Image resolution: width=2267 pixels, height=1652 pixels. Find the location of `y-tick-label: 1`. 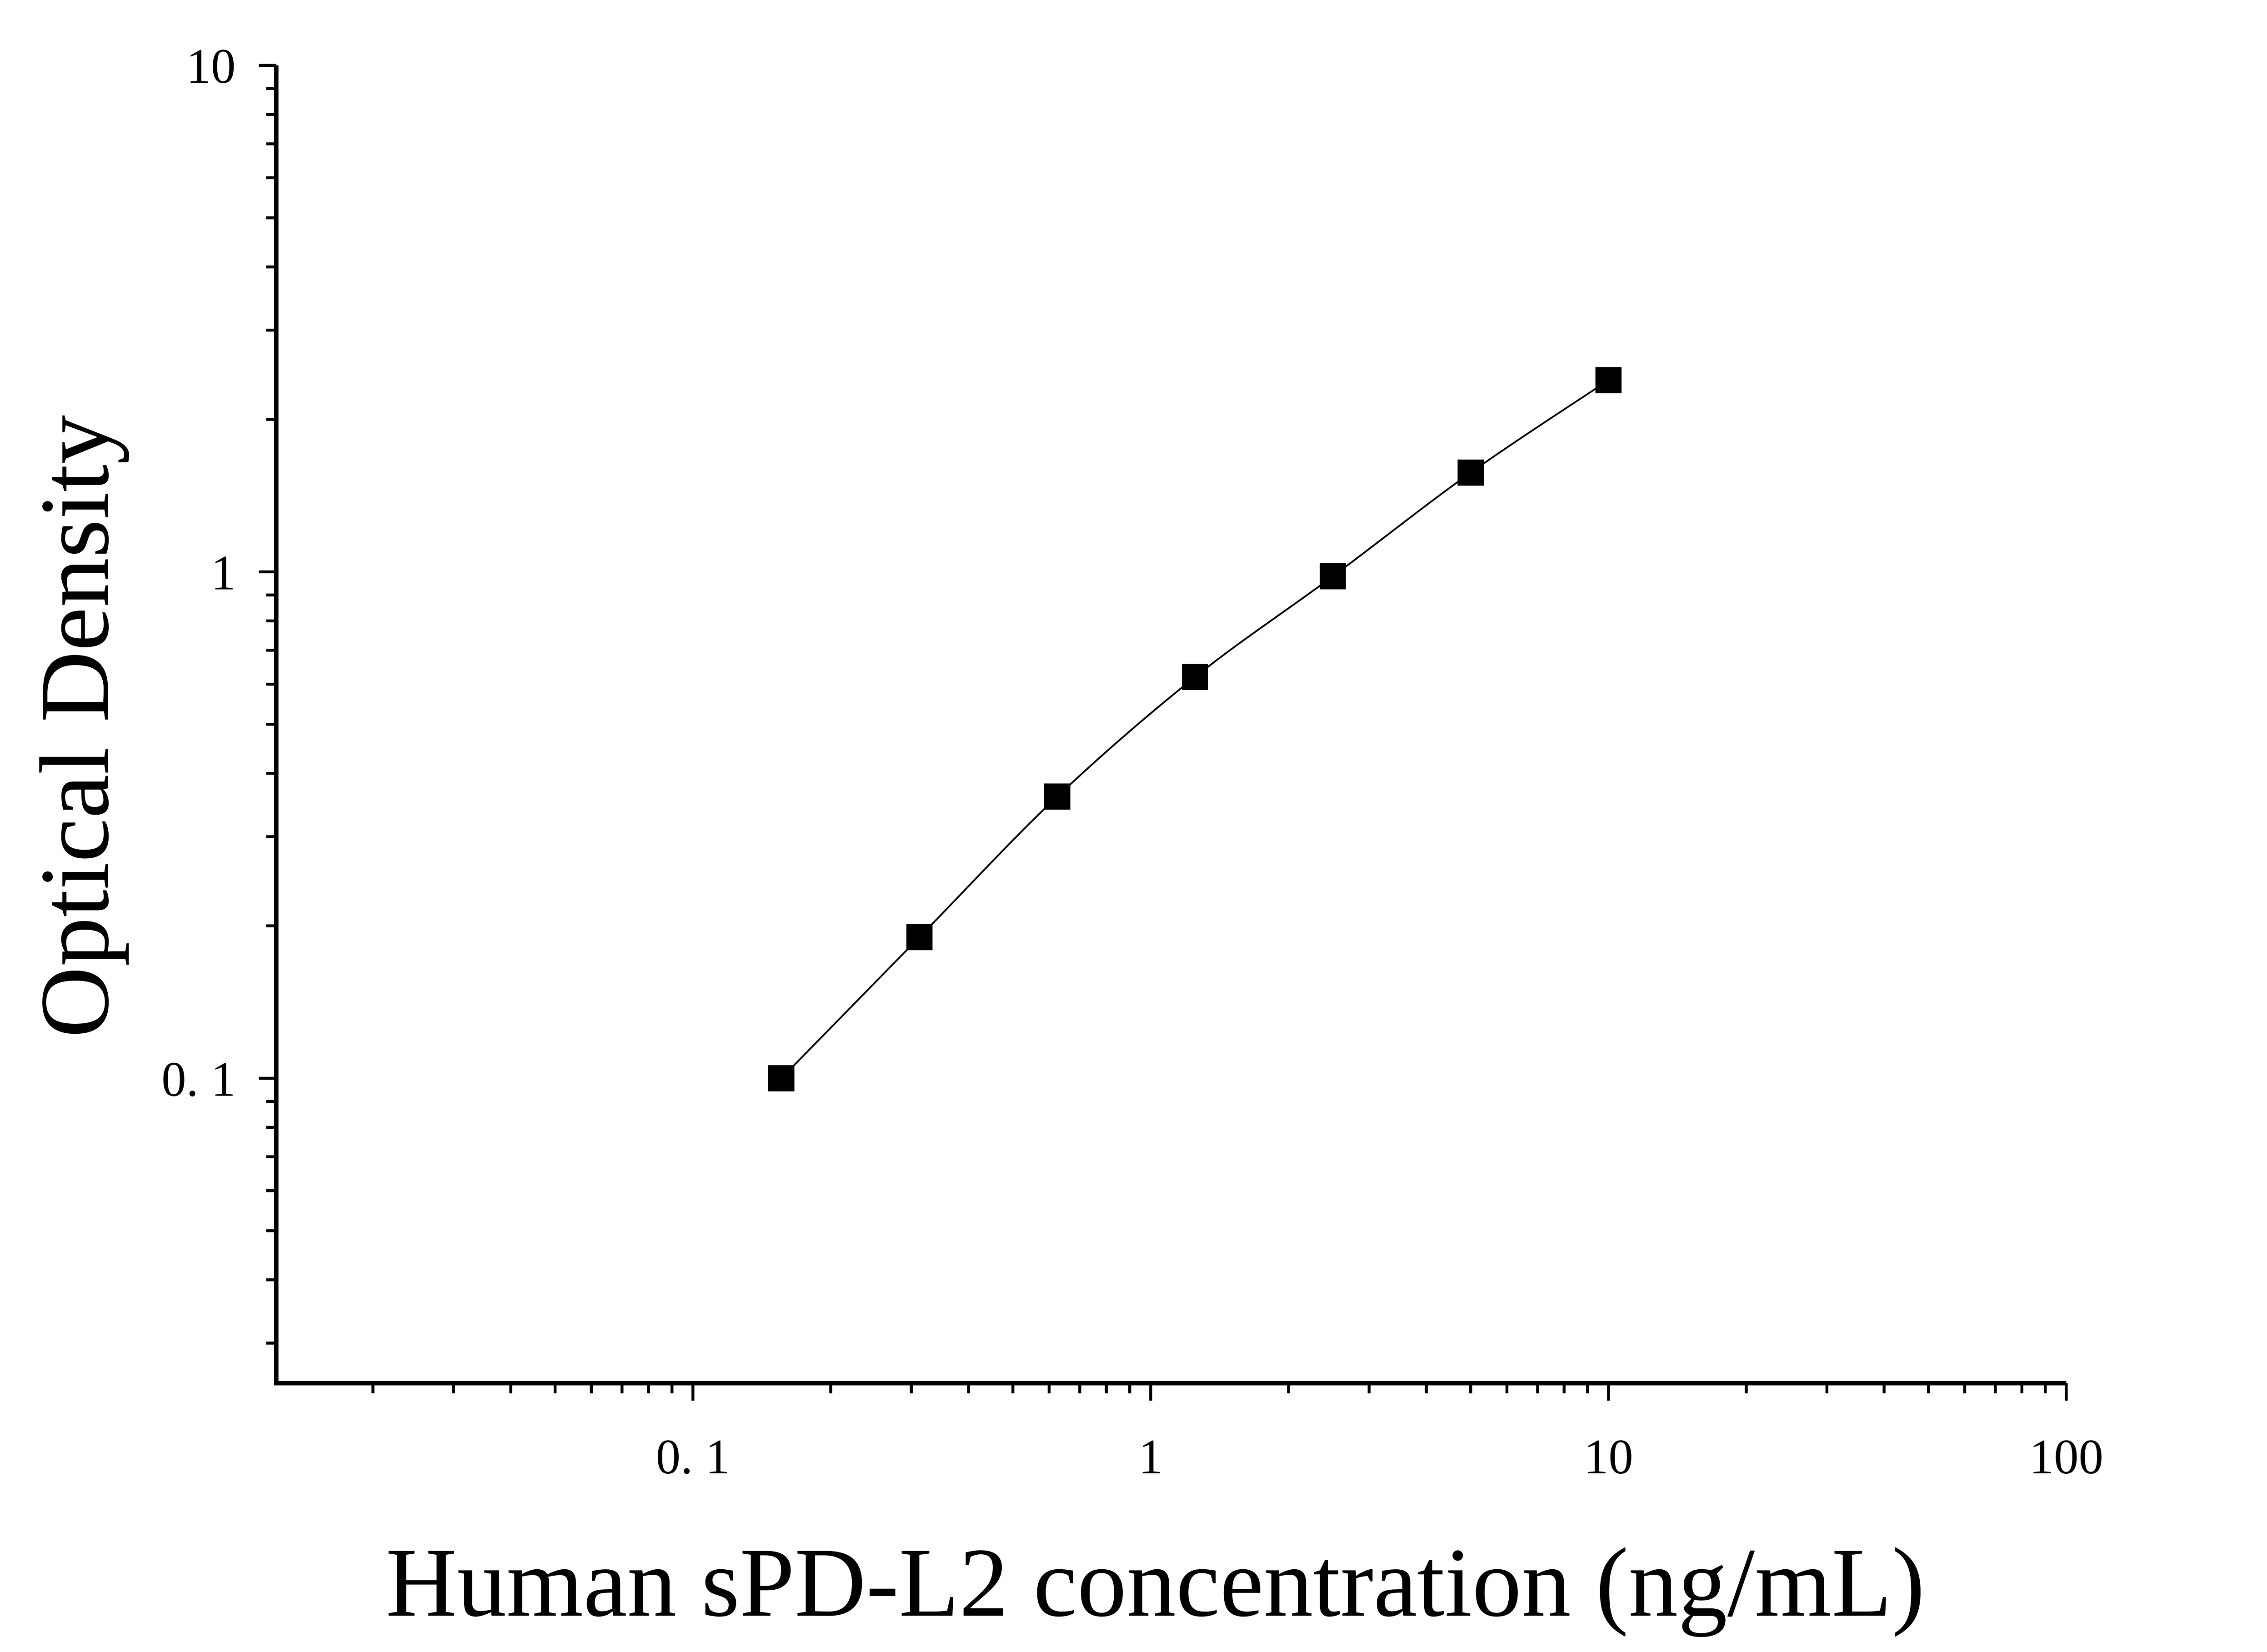

y-tick-label: 1 is located at coordinates (223, 572).